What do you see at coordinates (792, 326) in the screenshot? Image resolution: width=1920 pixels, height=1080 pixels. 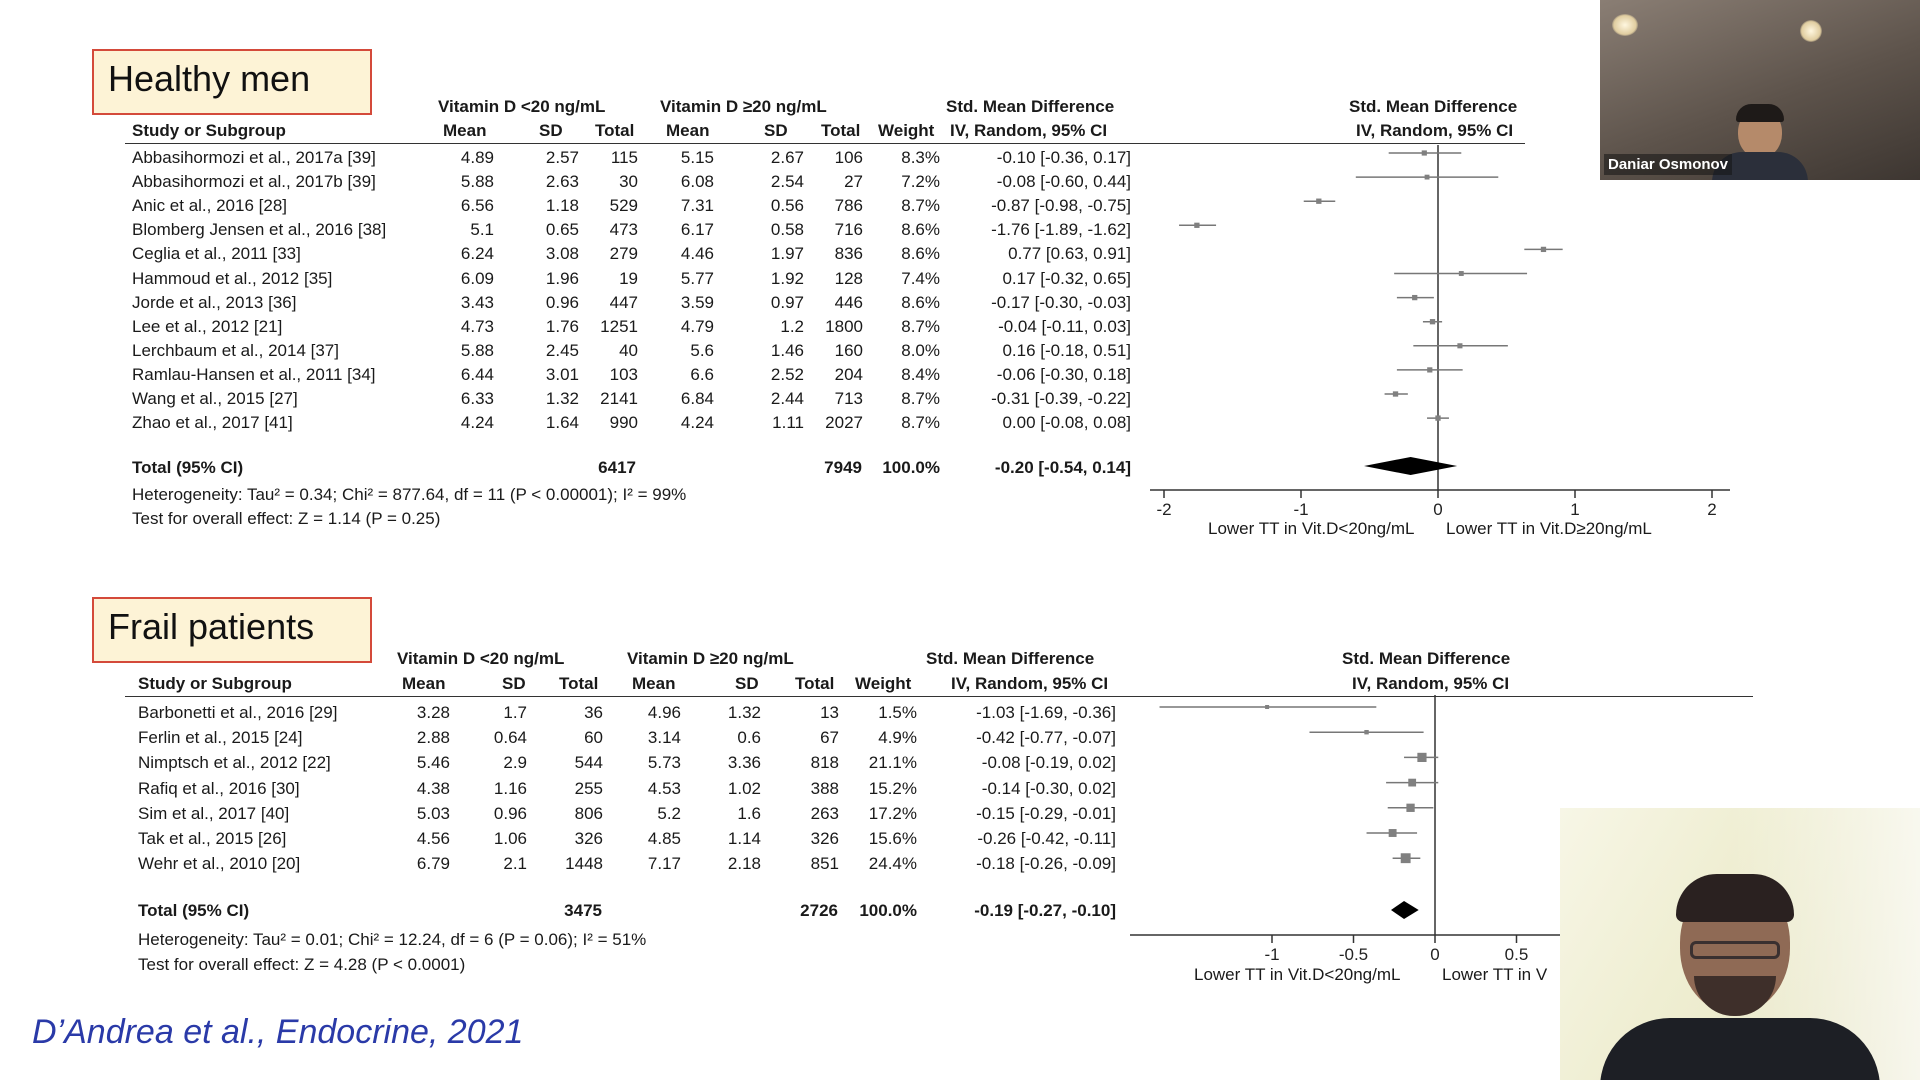 I see `sd-2: 1.2` at bounding box center [792, 326].